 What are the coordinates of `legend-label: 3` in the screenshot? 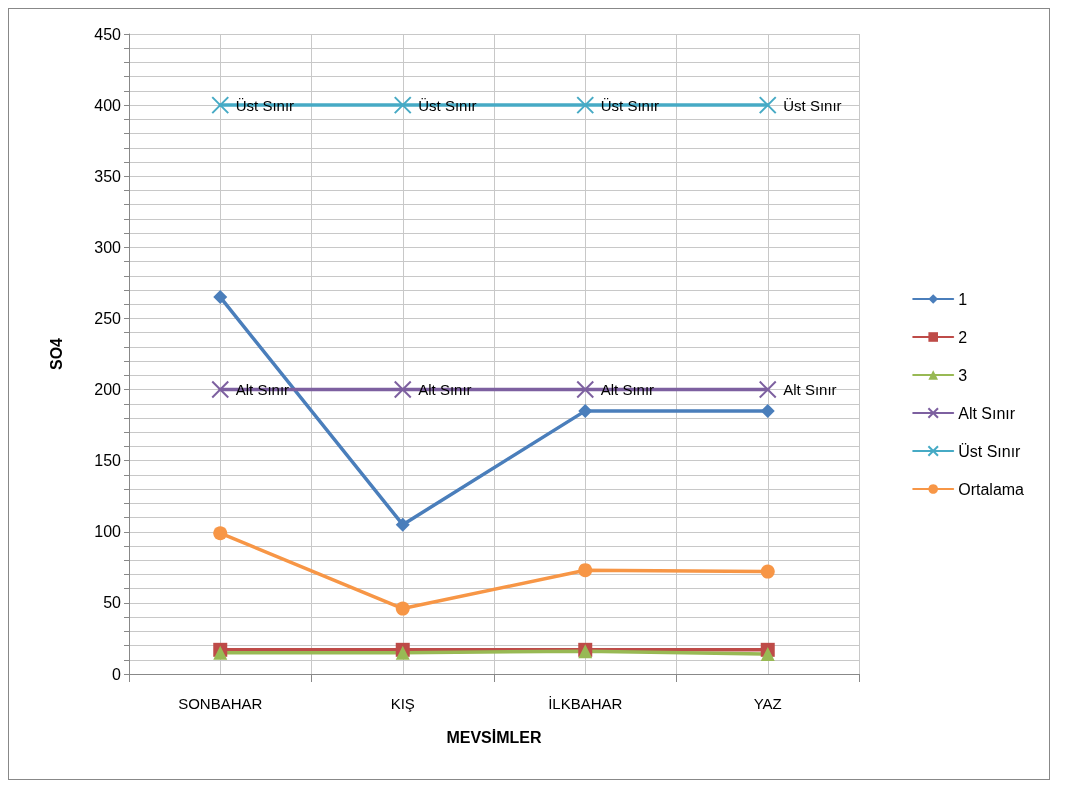 It's located at (963, 375).